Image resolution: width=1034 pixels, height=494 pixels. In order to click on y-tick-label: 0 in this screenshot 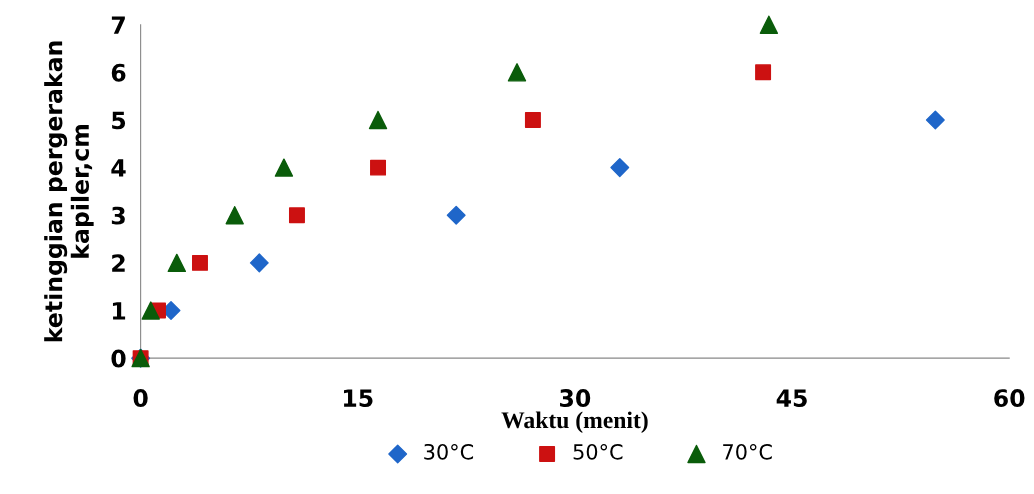, I will do `click(118, 358)`.